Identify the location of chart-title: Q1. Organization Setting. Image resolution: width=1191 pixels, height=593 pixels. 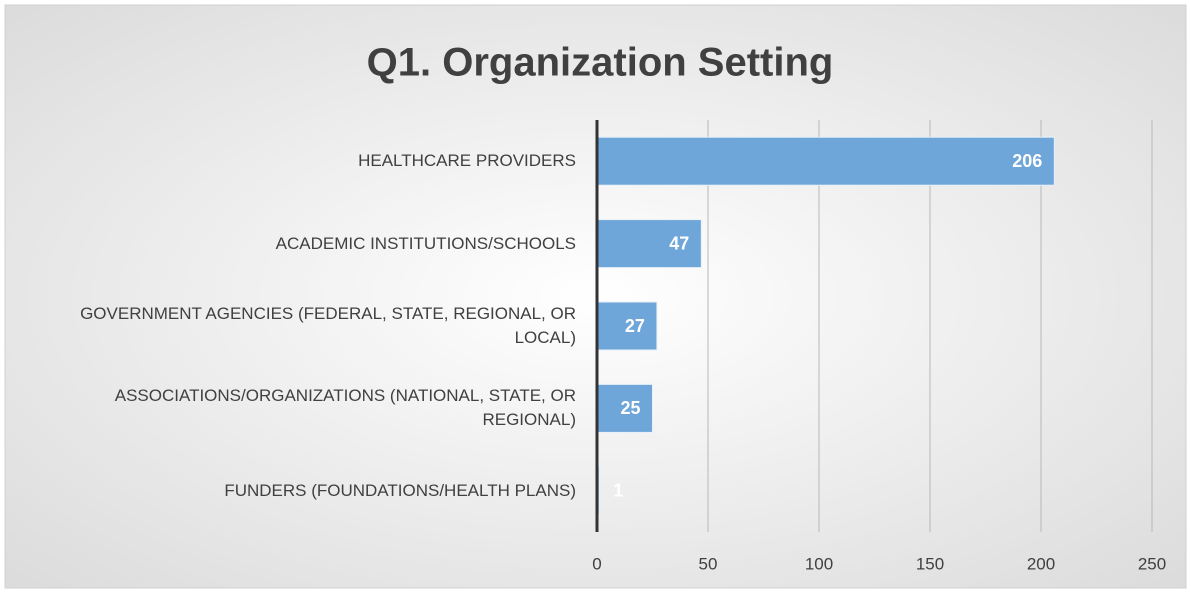
(600, 63).